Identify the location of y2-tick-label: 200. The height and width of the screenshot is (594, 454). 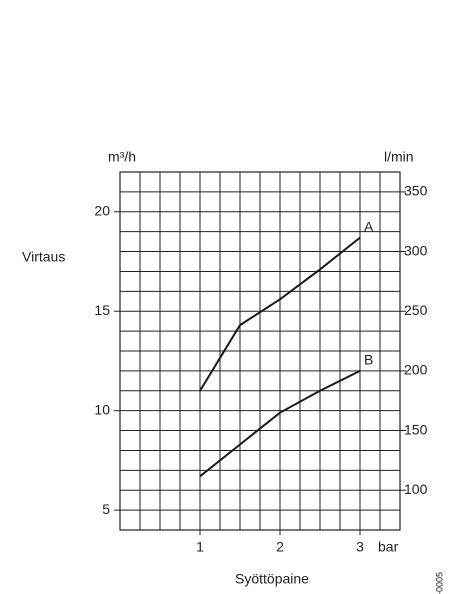
(416, 370).